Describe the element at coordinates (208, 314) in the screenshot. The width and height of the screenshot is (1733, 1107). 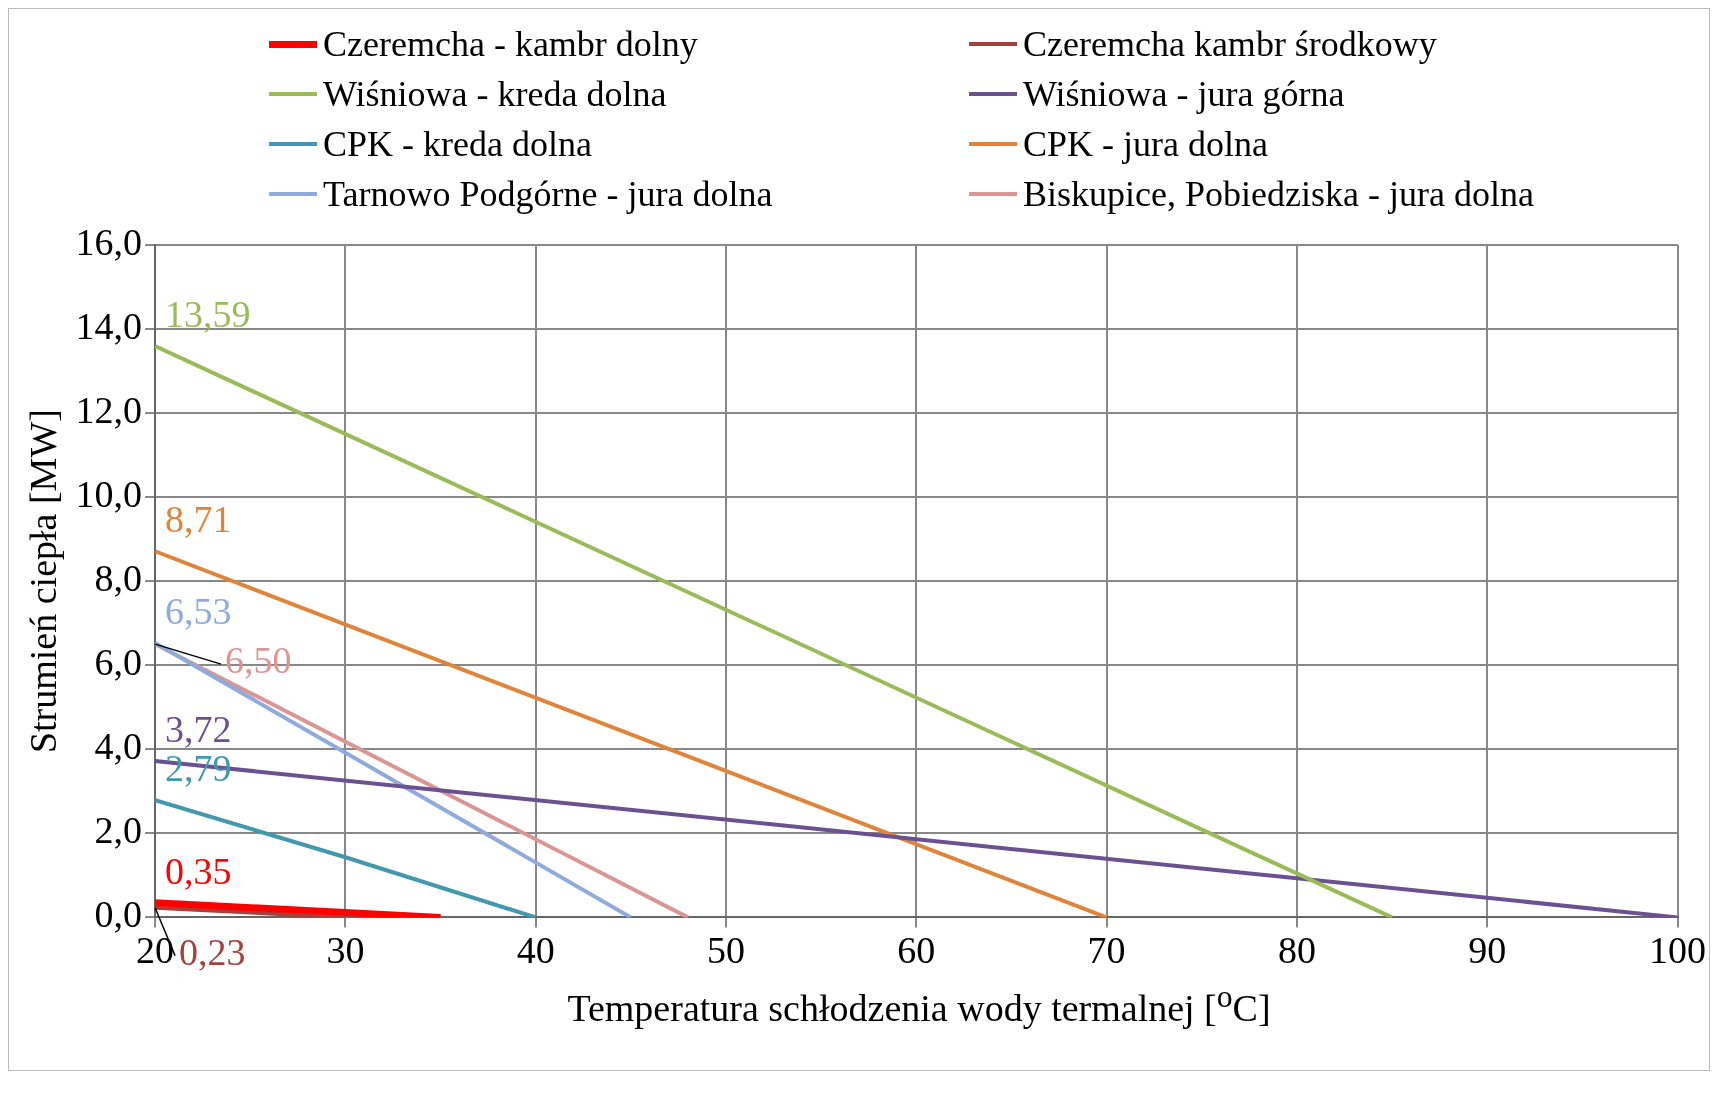
I see `data-label: 13,59` at that location.